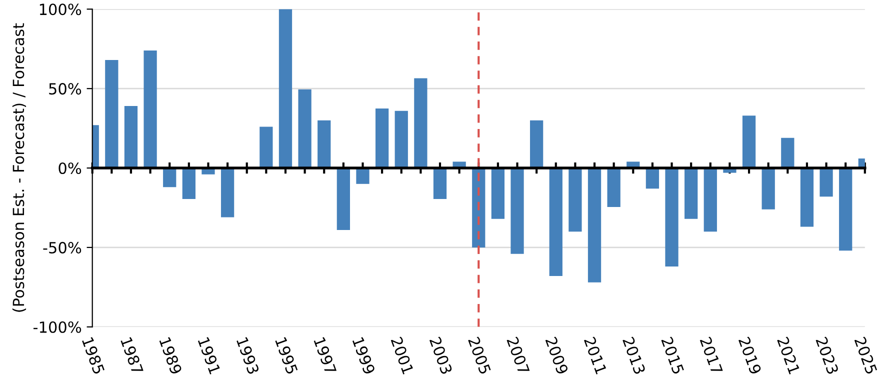 The image size is (888, 381). I want to click on x-tick-label: 1999, so click(364, 355).